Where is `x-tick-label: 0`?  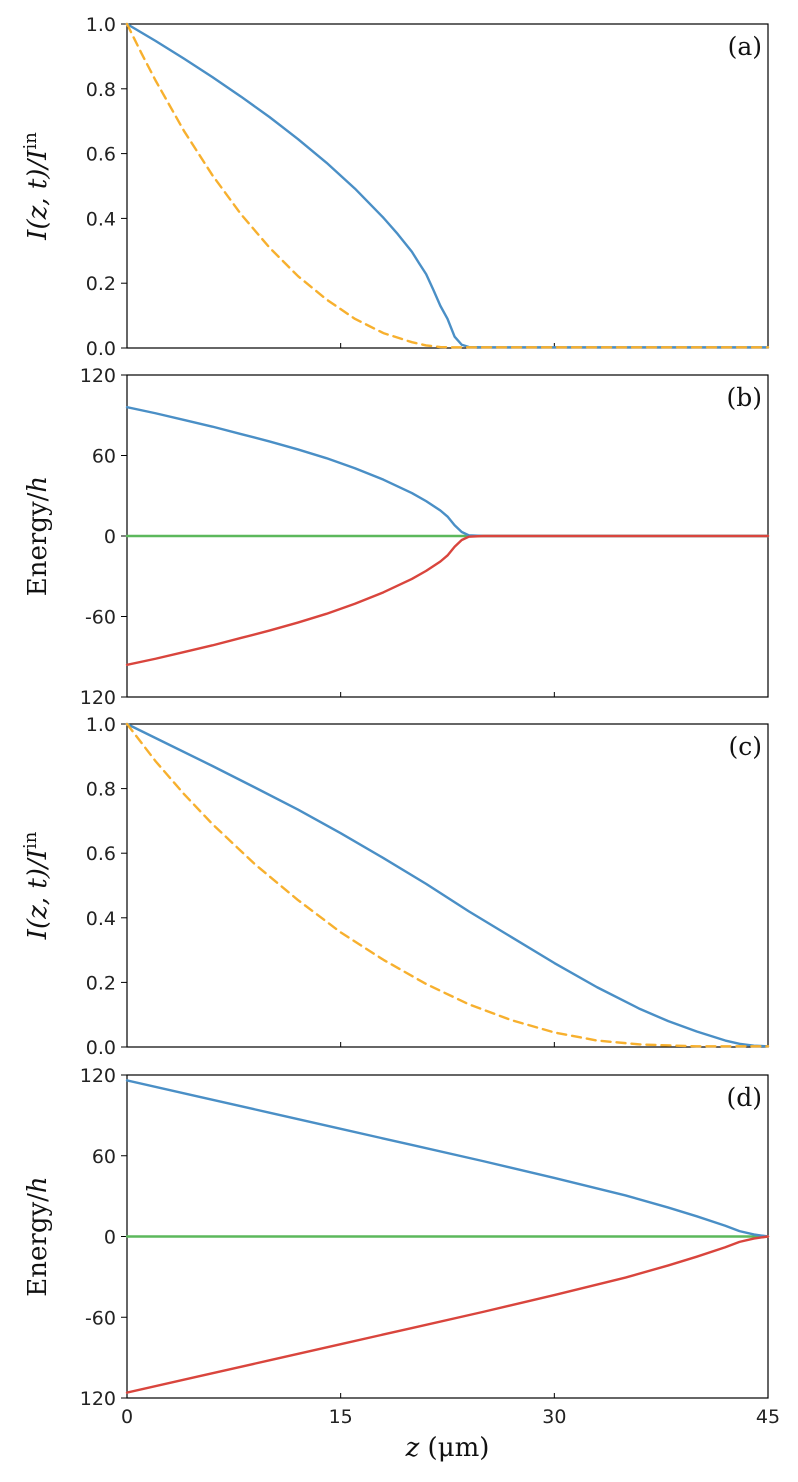
x-tick-label: 0 is located at coordinates (127, 1417).